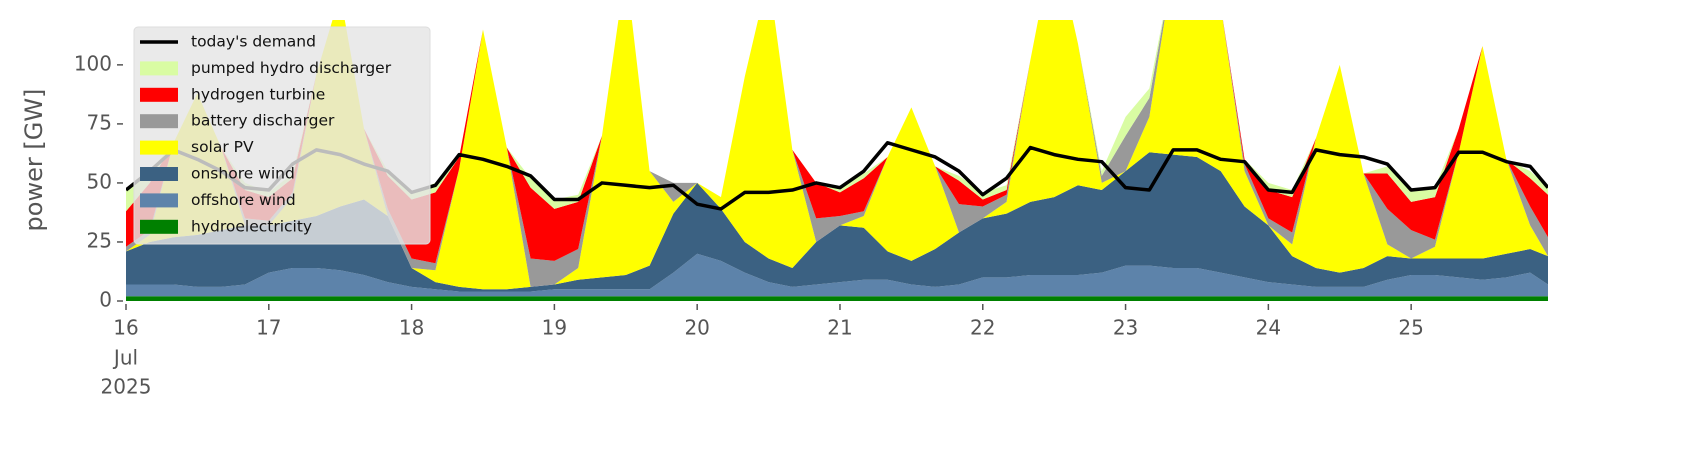 The width and height of the screenshot is (1706, 460). Describe the element at coordinates (243, 174) in the screenshot. I see `legend-label: onshore wind` at that location.